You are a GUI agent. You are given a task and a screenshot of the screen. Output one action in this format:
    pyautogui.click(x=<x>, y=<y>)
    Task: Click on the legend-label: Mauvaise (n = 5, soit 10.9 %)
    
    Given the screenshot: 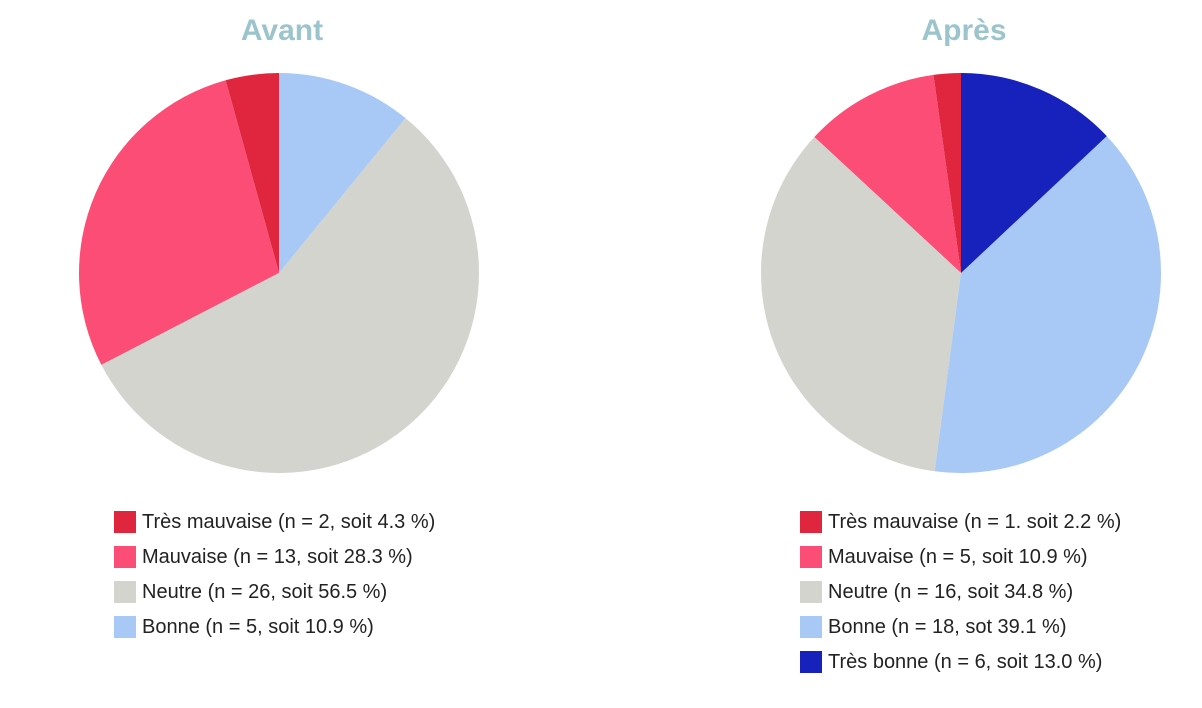 What is the action you would take?
    pyautogui.click(x=958, y=557)
    